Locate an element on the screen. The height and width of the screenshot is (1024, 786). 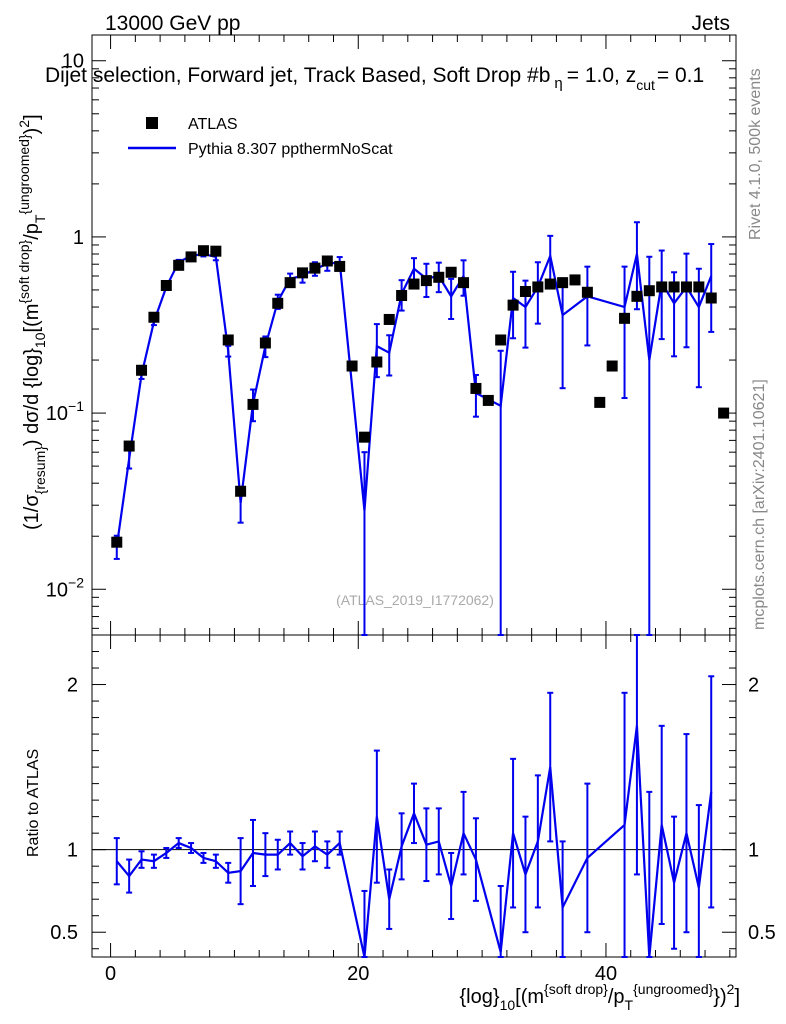
x-tick-label: 0 is located at coordinates (110, 974).